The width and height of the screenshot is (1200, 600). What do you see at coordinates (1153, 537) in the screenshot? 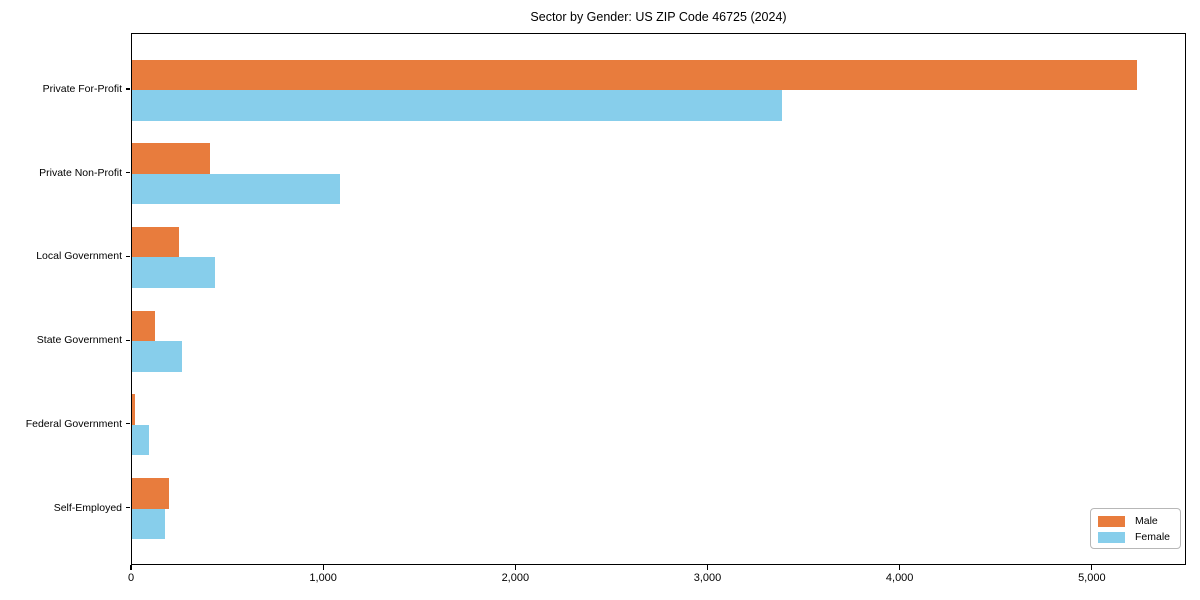
I see `legend-label-female: Female` at bounding box center [1153, 537].